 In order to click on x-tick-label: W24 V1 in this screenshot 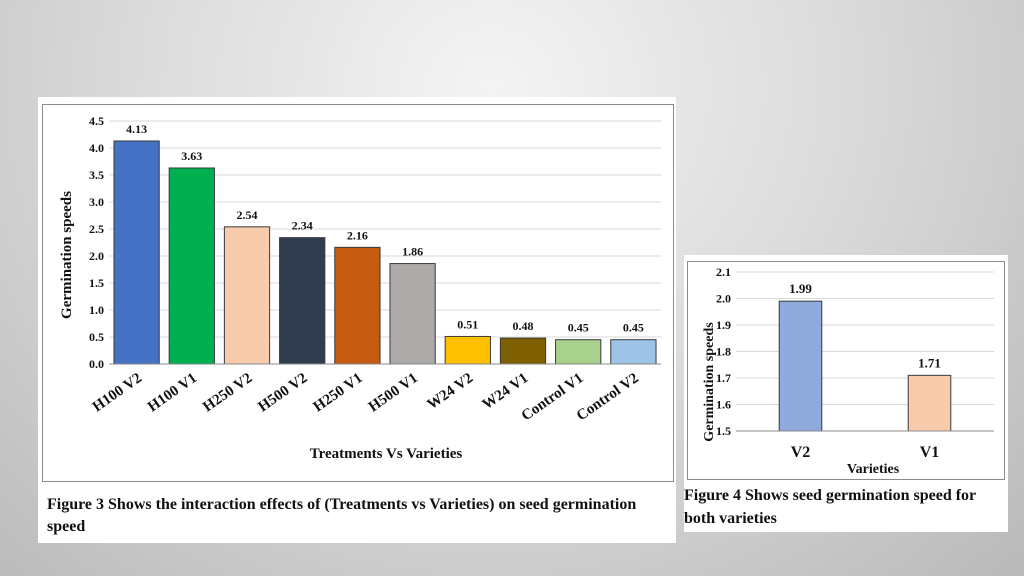, I will do `click(506, 391)`.